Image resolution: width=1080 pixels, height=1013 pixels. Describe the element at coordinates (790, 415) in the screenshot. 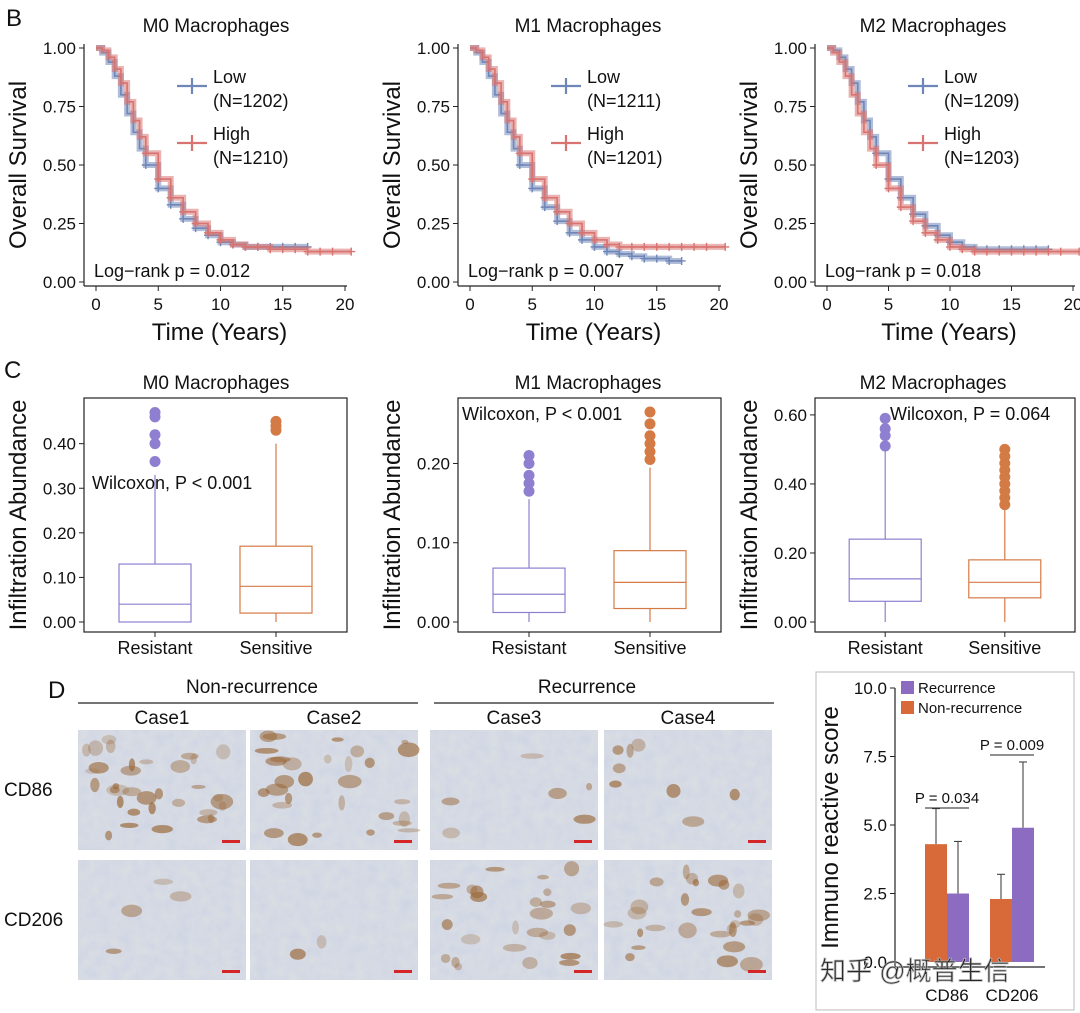

I see `box-y-tick-label: 0.60` at that location.